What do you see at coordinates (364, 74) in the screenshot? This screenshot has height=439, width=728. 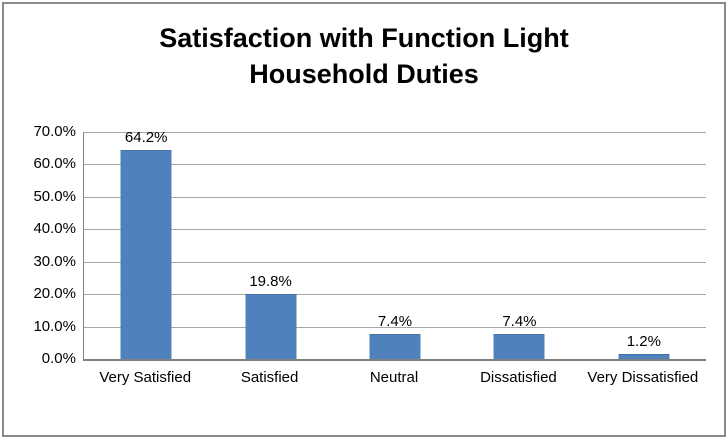 I see `chart-title-line-2: Household Duties` at bounding box center [364, 74].